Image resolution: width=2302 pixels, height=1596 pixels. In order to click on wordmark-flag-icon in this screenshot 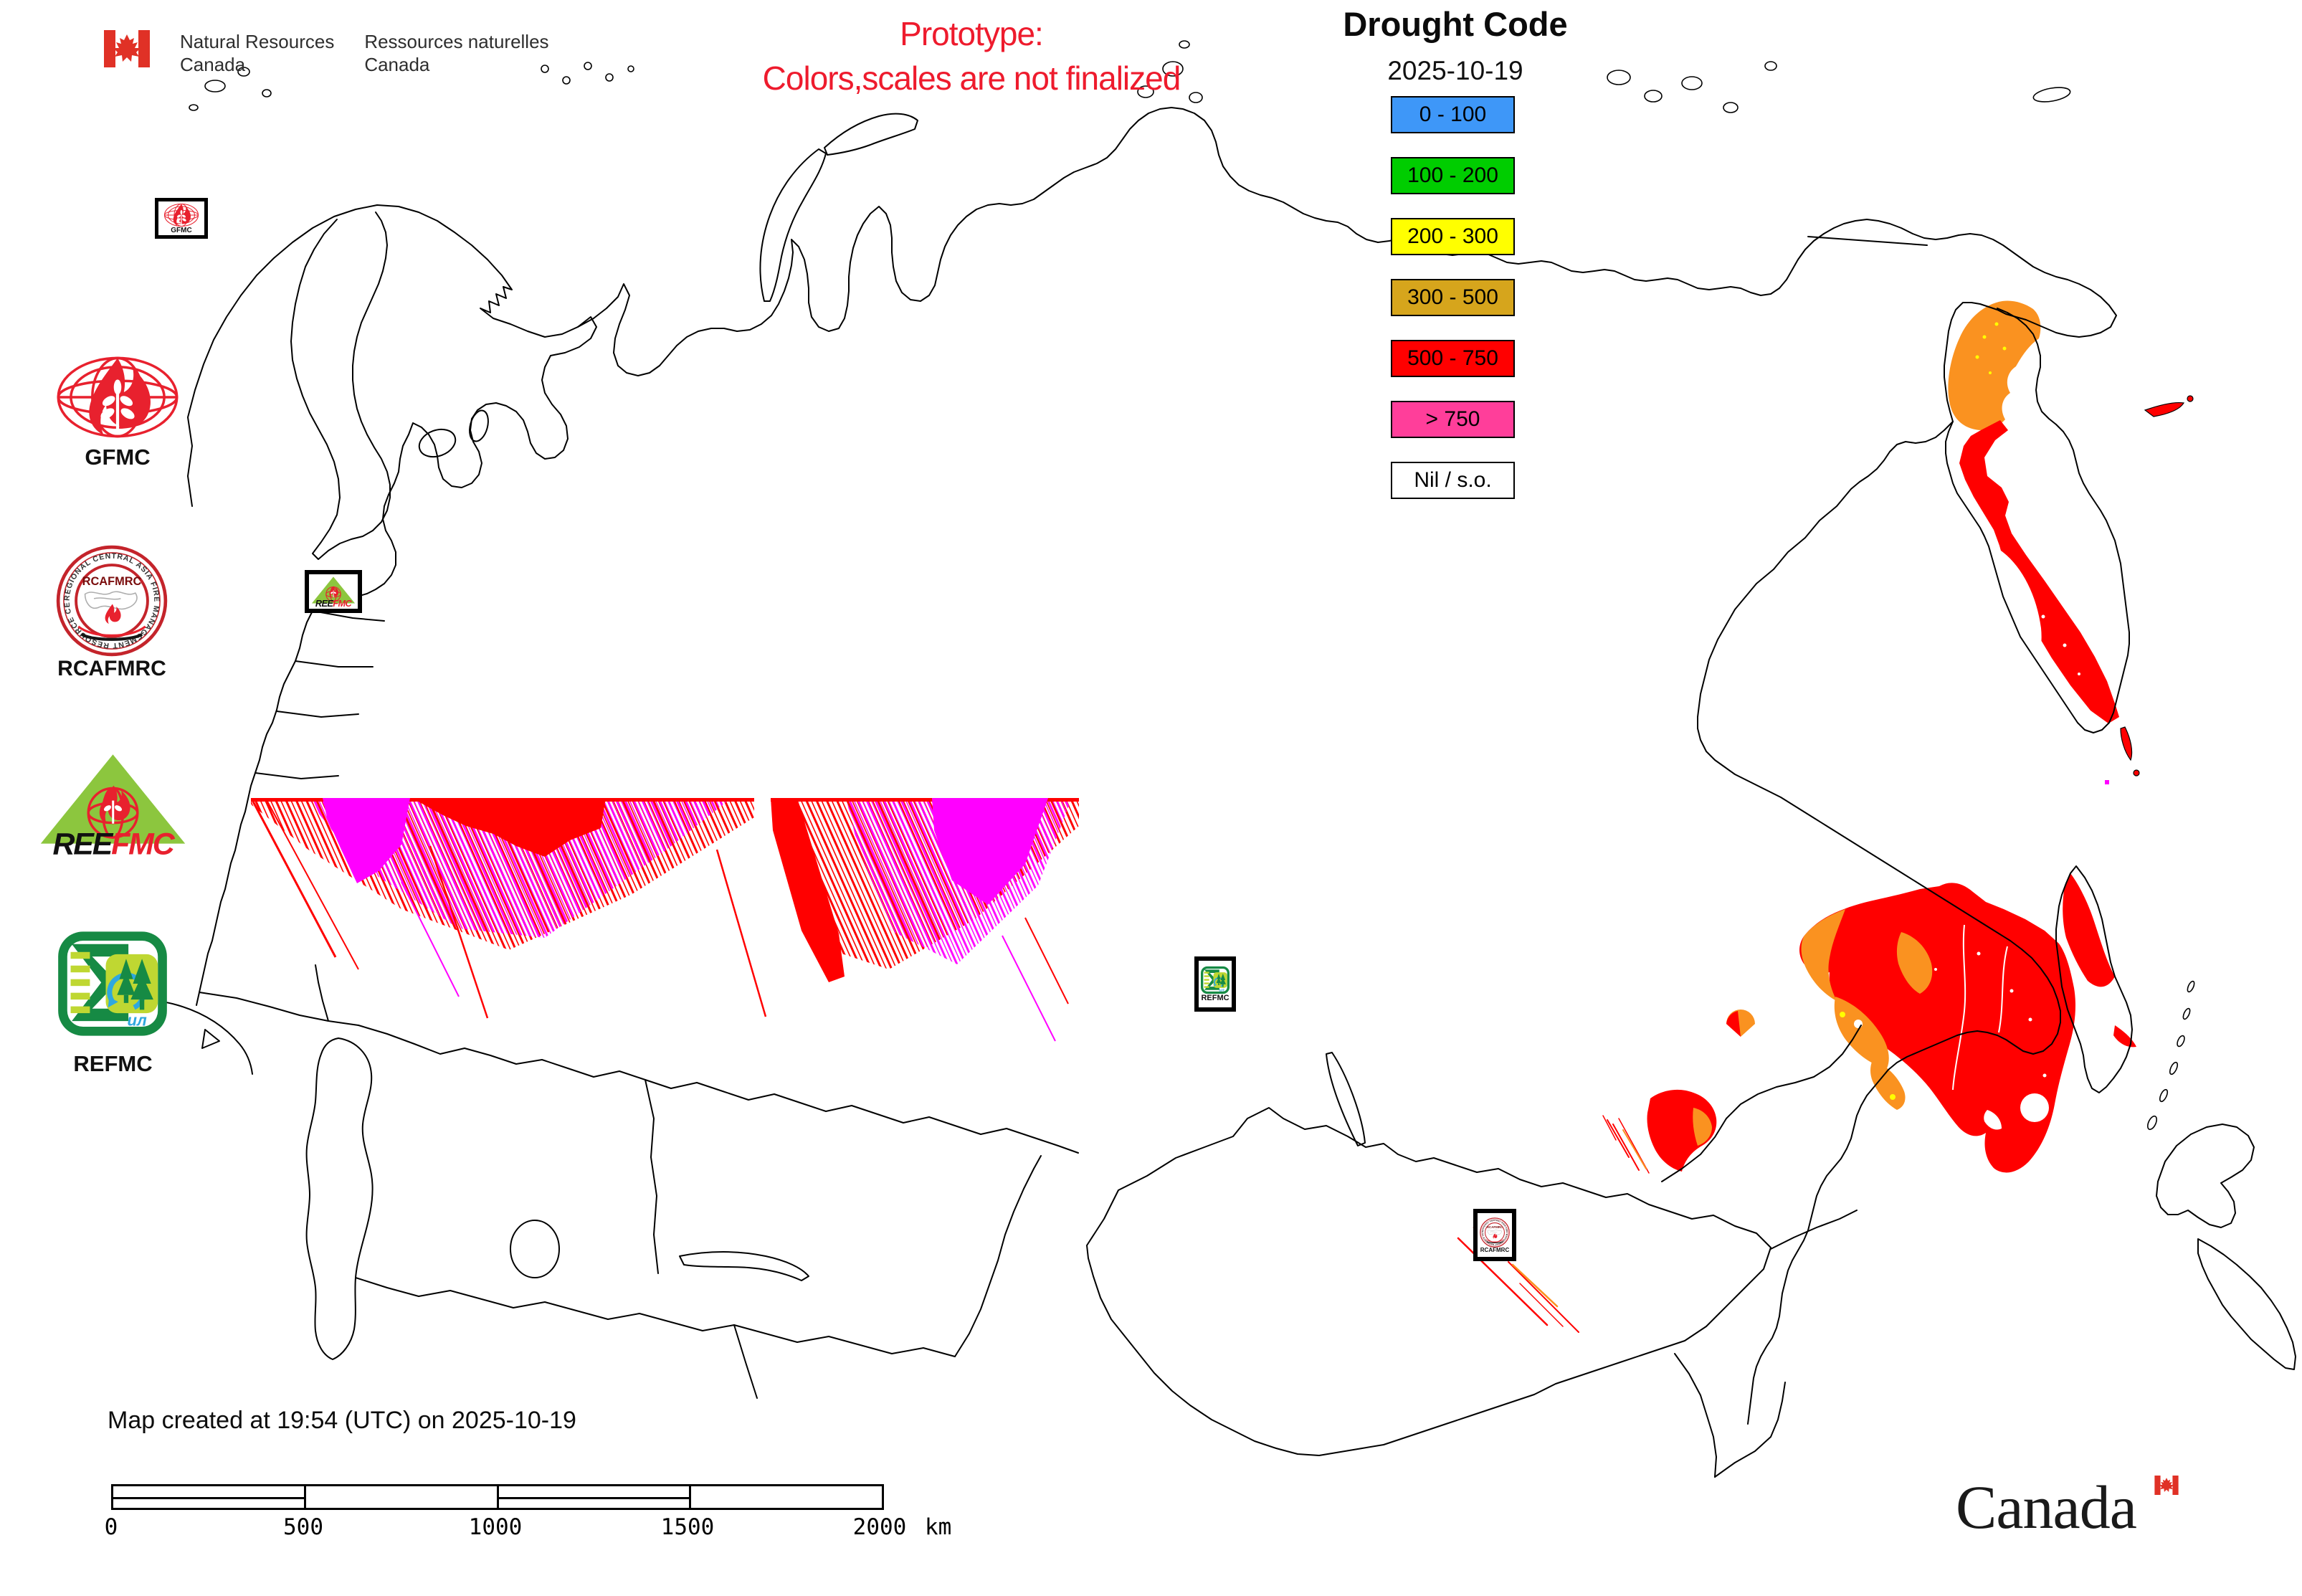, I will do `click(2166, 1485)`.